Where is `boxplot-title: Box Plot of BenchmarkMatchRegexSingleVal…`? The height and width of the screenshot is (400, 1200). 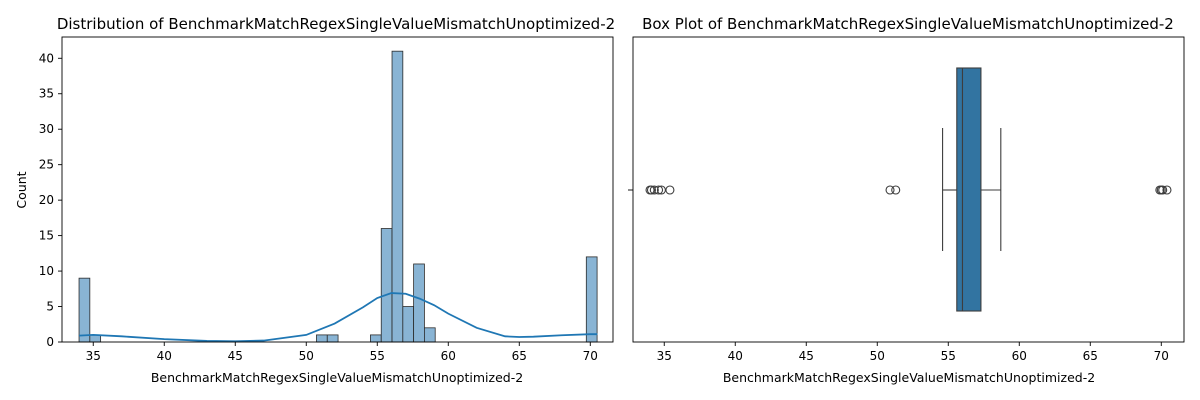 boxplot-title: Box Plot of BenchmarkMatchRegexSingleVal… is located at coordinates (908, 24).